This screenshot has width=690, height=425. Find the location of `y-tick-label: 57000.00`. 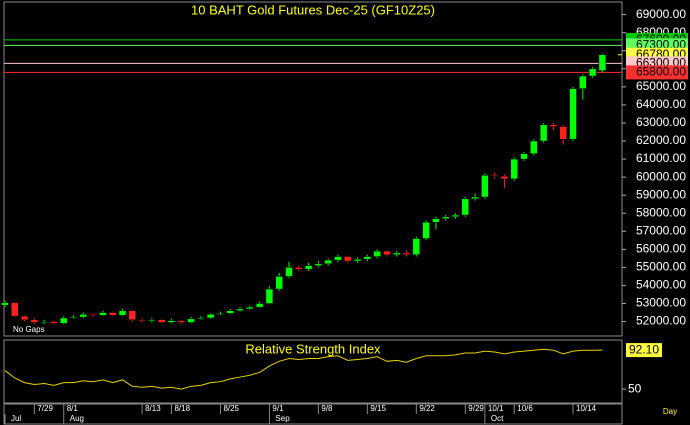

y-tick-label: 57000.00 is located at coordinates (661, 230).